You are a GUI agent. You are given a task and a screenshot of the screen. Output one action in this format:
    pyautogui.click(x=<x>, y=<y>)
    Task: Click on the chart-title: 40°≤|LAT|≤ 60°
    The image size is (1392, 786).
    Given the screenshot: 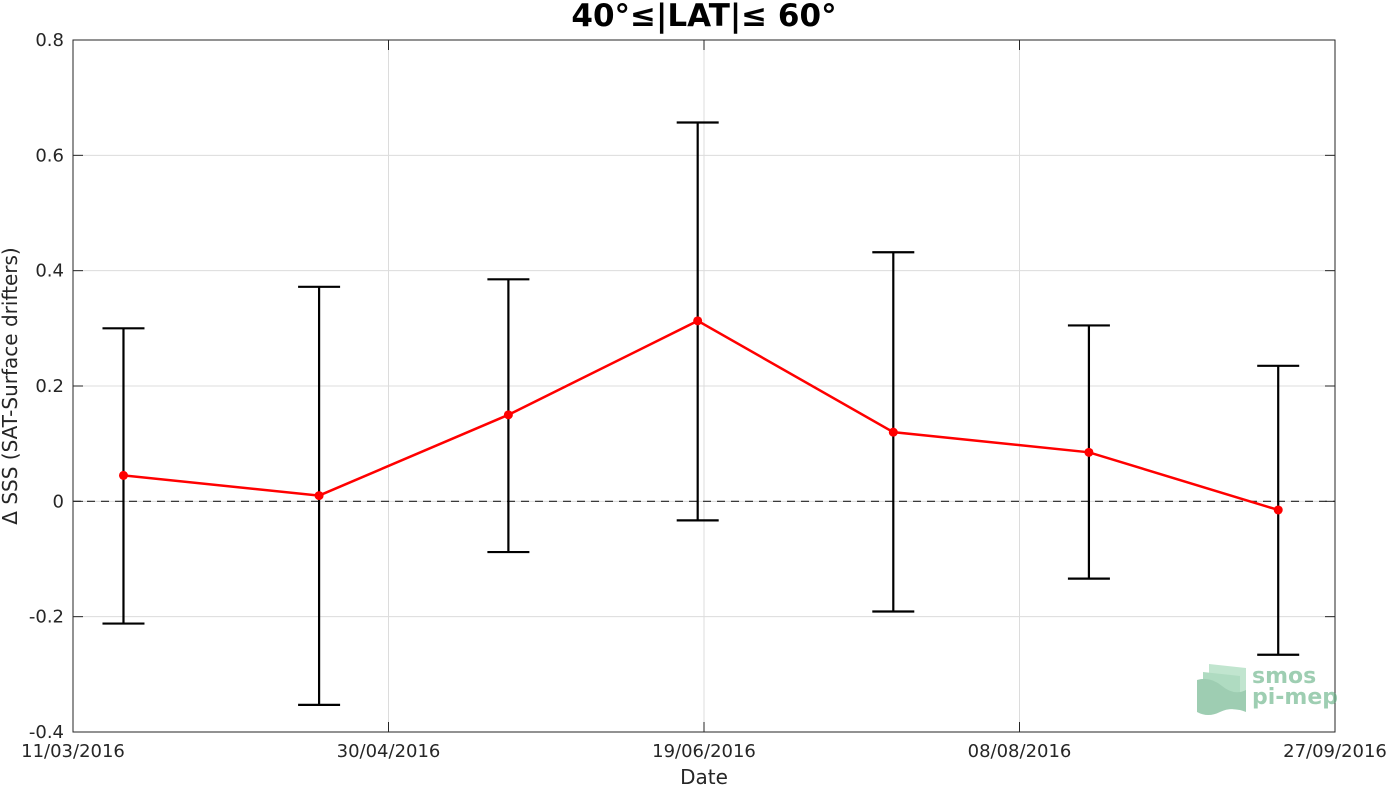 What is the action you would take?
    pyautogui.click(x=703, y=17)
    